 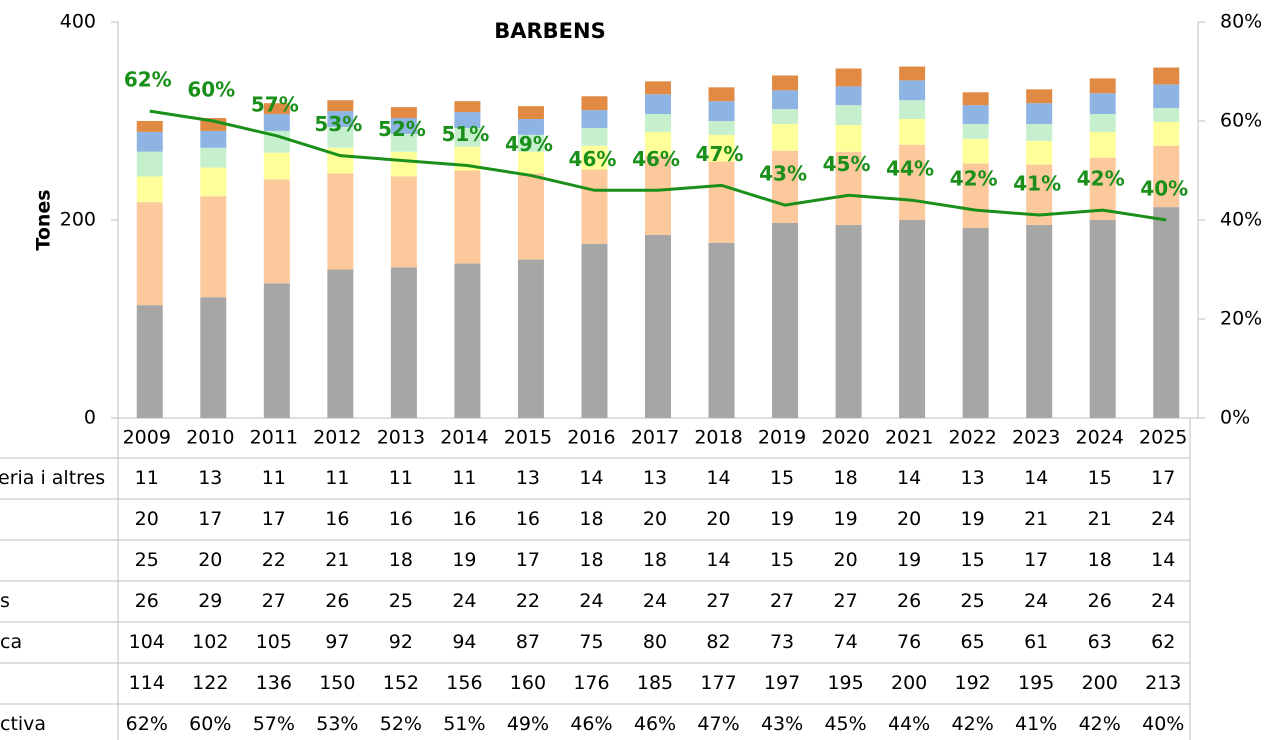 What do you see at coordinates (337, 683) in the screenshot?
I see `table-cell: 150` at bounding box center [337, 683].